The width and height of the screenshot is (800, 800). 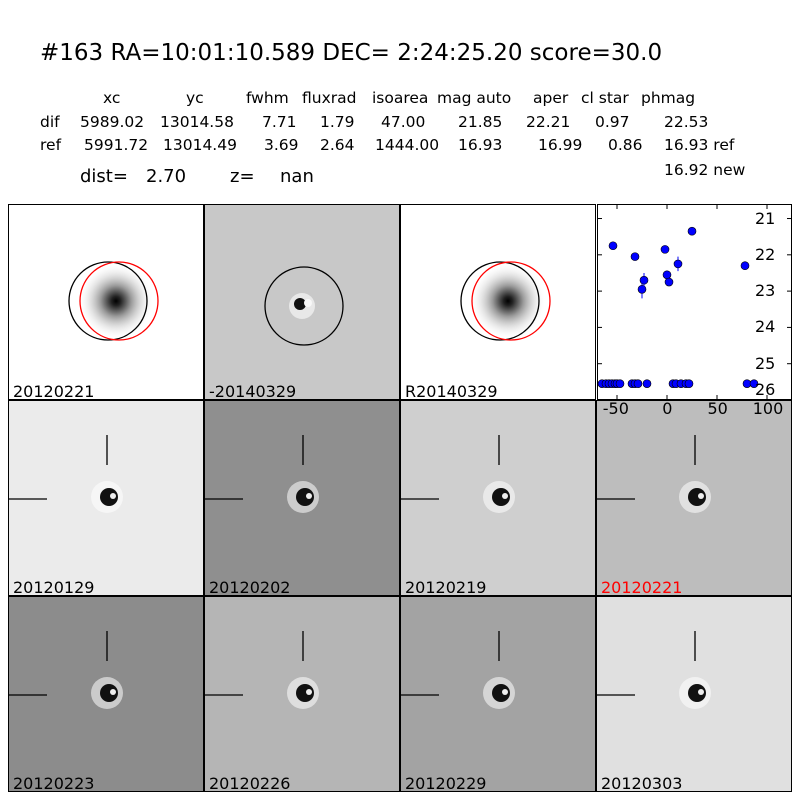 I want to click on image-stamp: 20120223, so click(x=106, y=694).